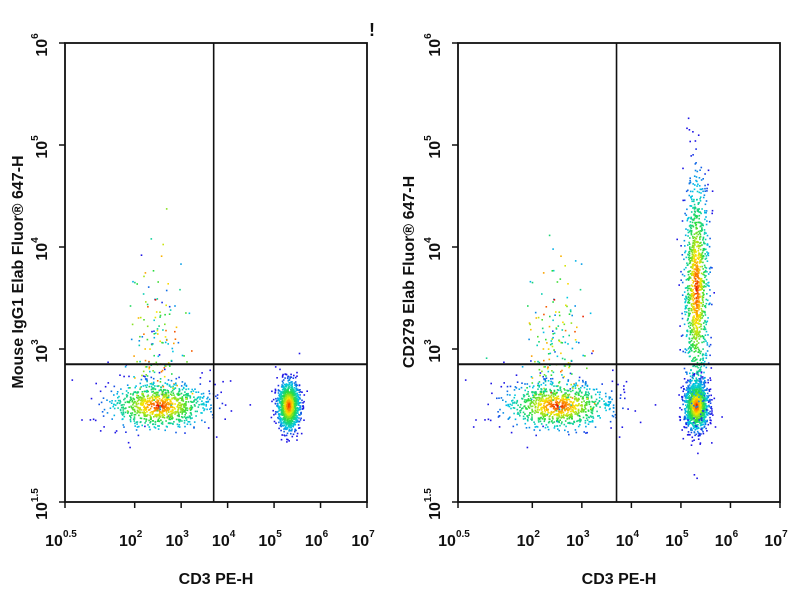 This screenshot has width=804, height=605. Describe the element at coordinates (18, 271) in the screenshot. I see `y-axis-label-1: Mouse IgG1 Elab Fluor® 647-H` at that location.